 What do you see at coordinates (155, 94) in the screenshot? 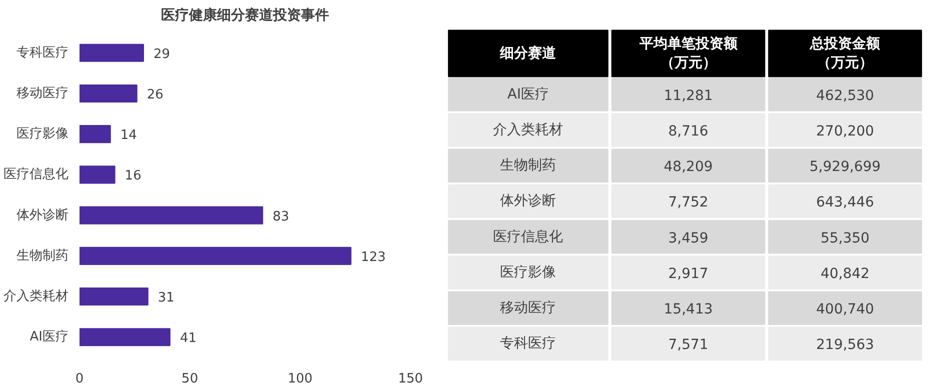
I see `data-label: 26` at bounding box center [155, 94].